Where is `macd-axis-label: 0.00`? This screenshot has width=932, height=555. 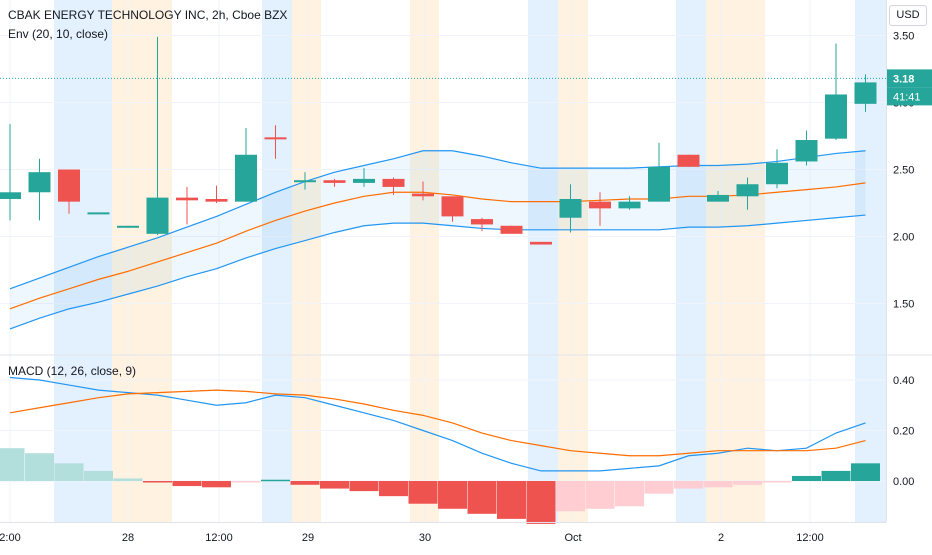
macd-axis-label: 0.00 is located at coordinates (903, 482).